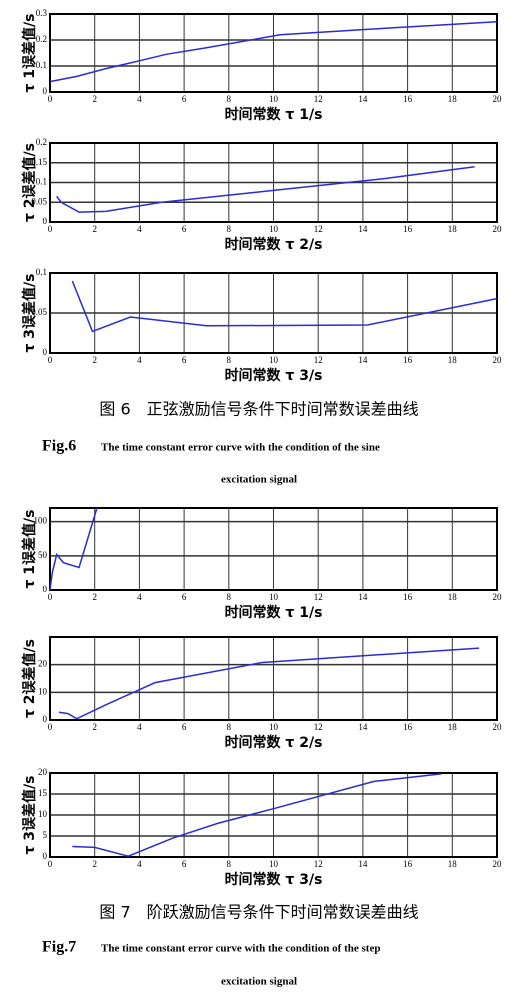 This screenshot has height=994, width=518. I want to click on y-tick-label: 0.15, so click(39, 162).